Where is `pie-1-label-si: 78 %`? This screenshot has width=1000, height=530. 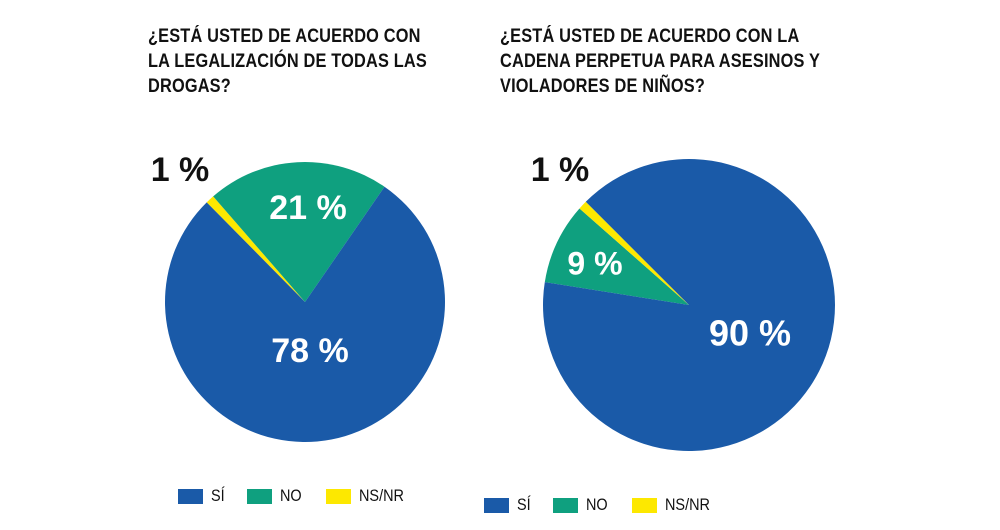
pie-1-label-si: 78 % is located at coordinates (310, 351).